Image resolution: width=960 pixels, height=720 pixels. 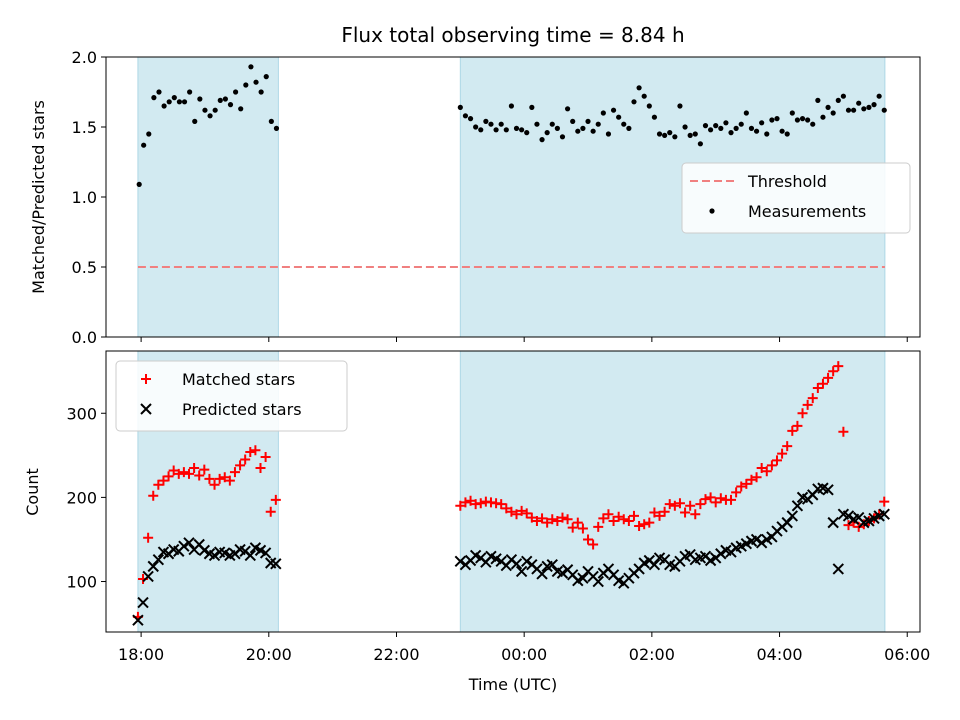 I want to click on legend-swatch, so click(x=712, y=211).